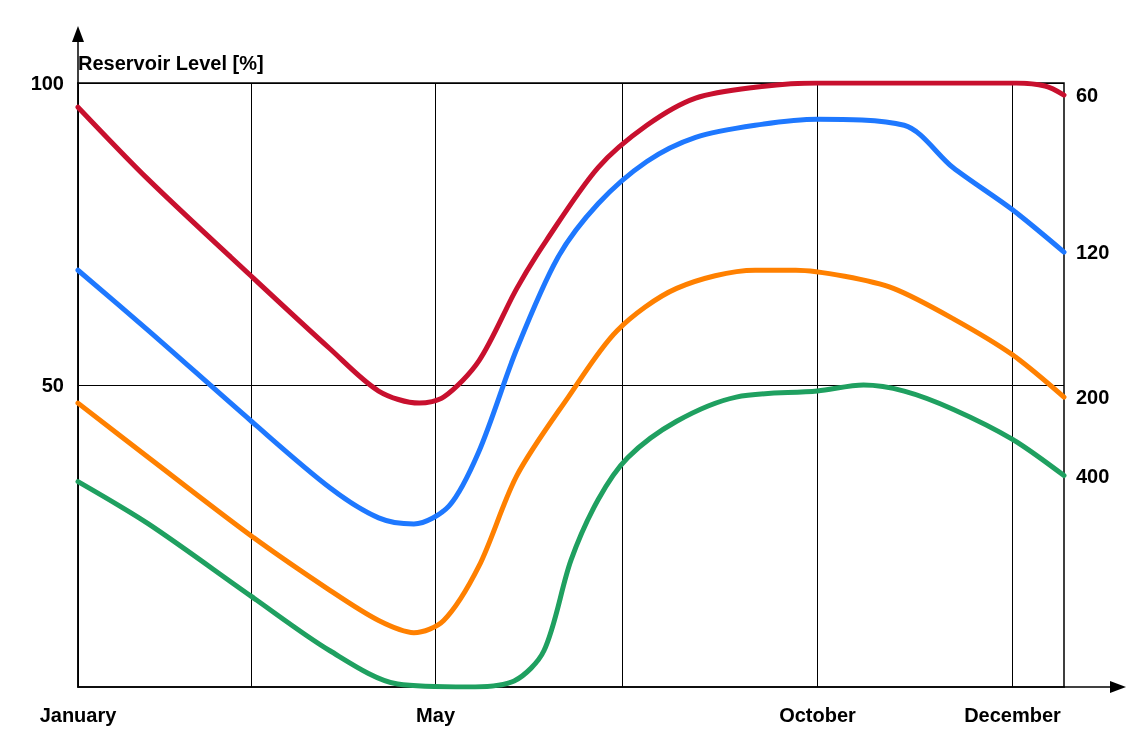 Image resolution: width=1142 pixels, height=740 pixels. Describe the element at coordinates (436, 715) in the screenshot. I see `x-tick-label: May` at that location.